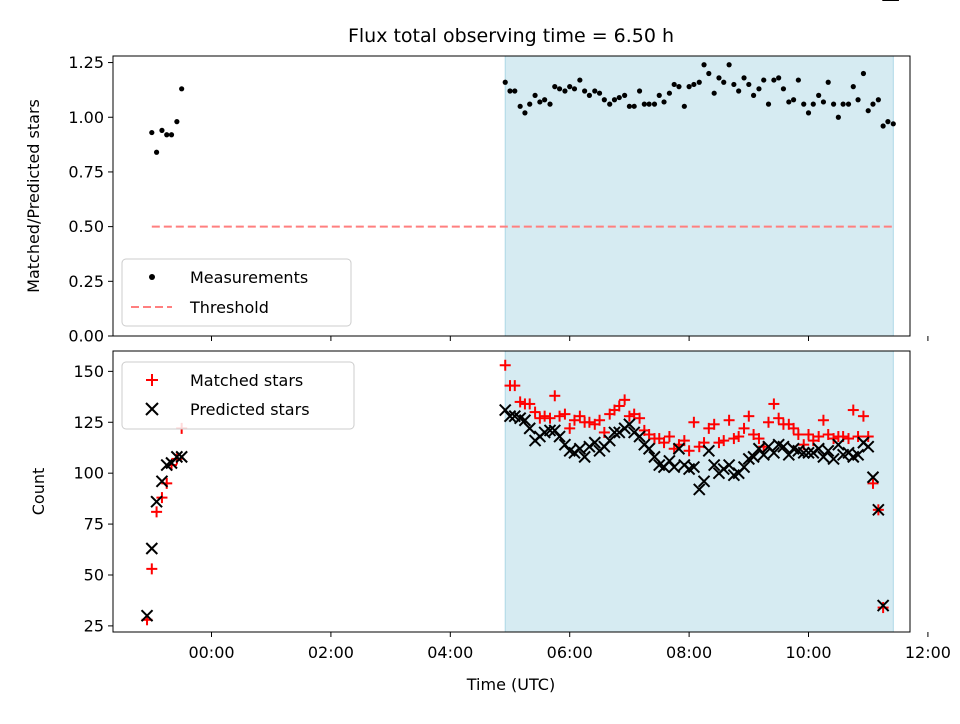  I want to click on legend-label-threshold: Threshold, so click(229, 307).